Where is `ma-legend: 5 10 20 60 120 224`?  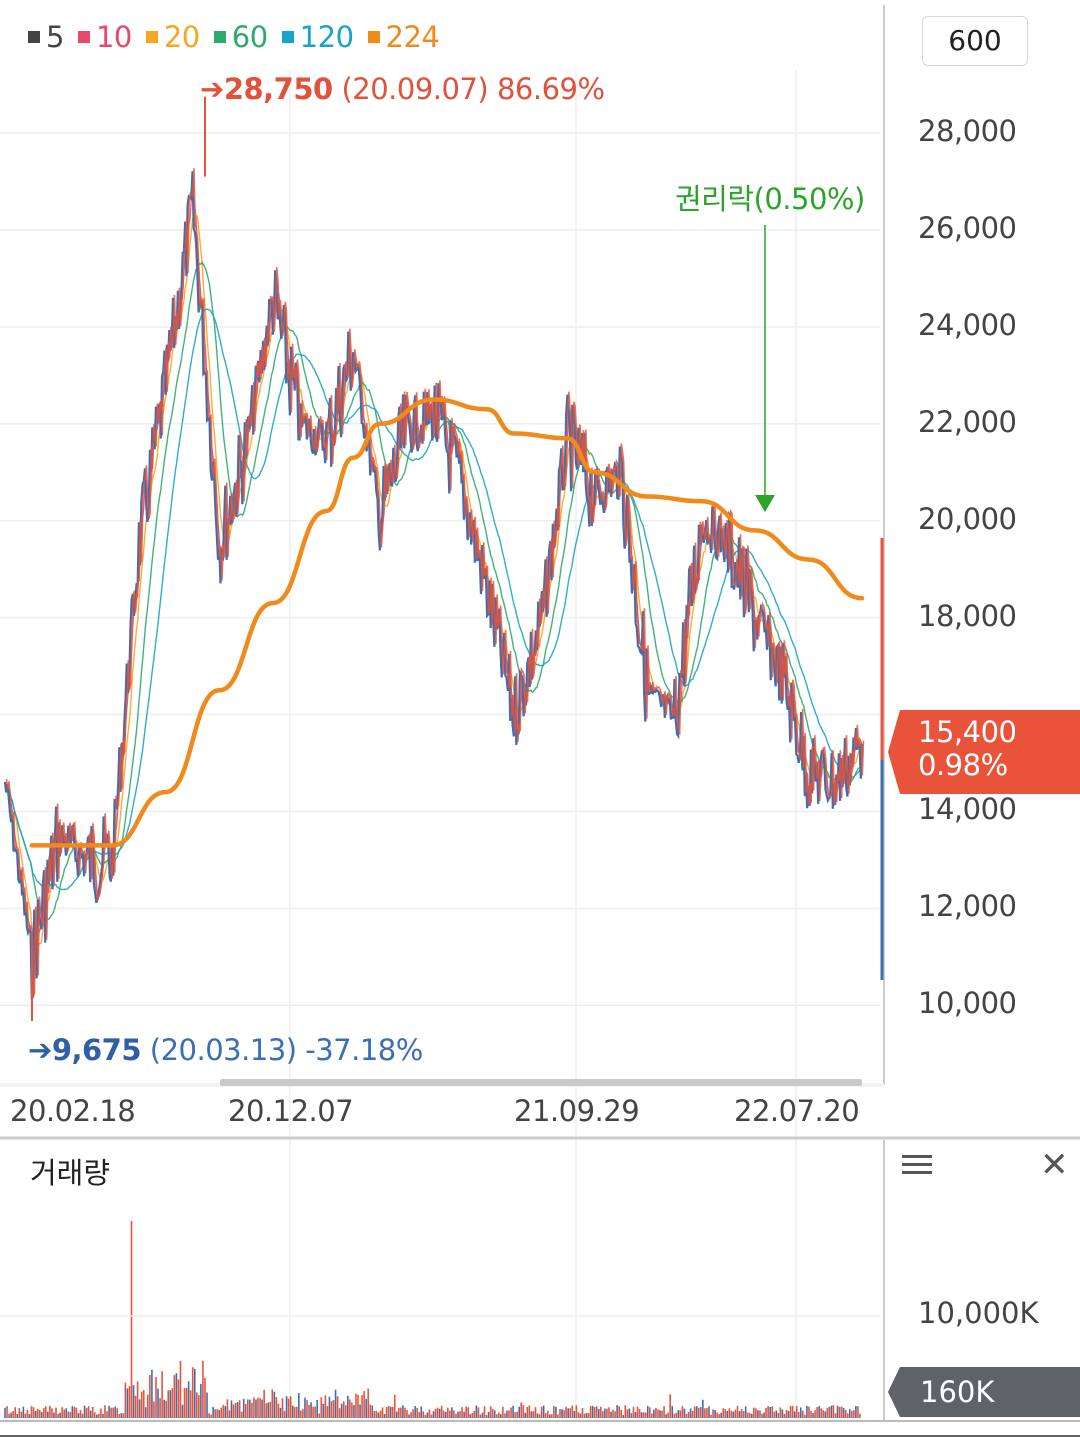
ma-legend: 5 10 20 60 120 224 is located at coordinates (234, 37).